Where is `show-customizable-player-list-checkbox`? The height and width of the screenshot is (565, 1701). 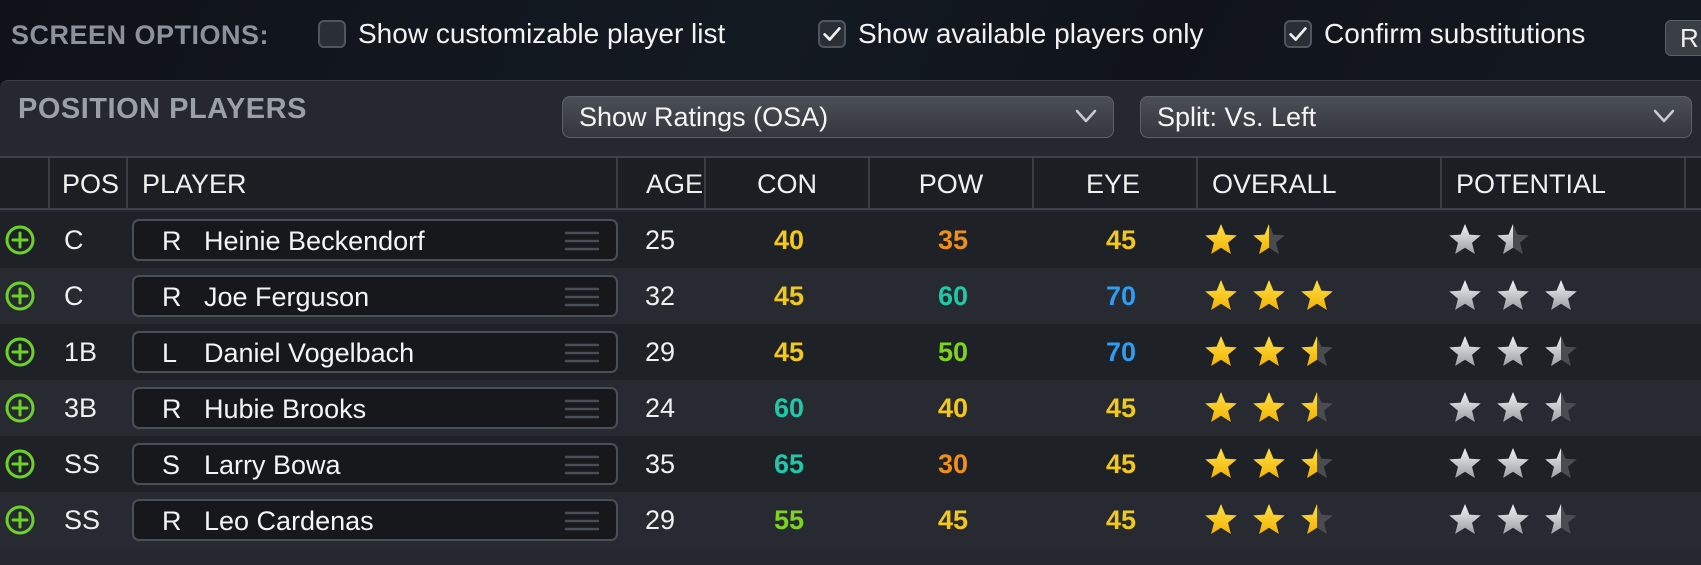
show-customizable-player-list-checkbox is located at coordinates (332, 34).